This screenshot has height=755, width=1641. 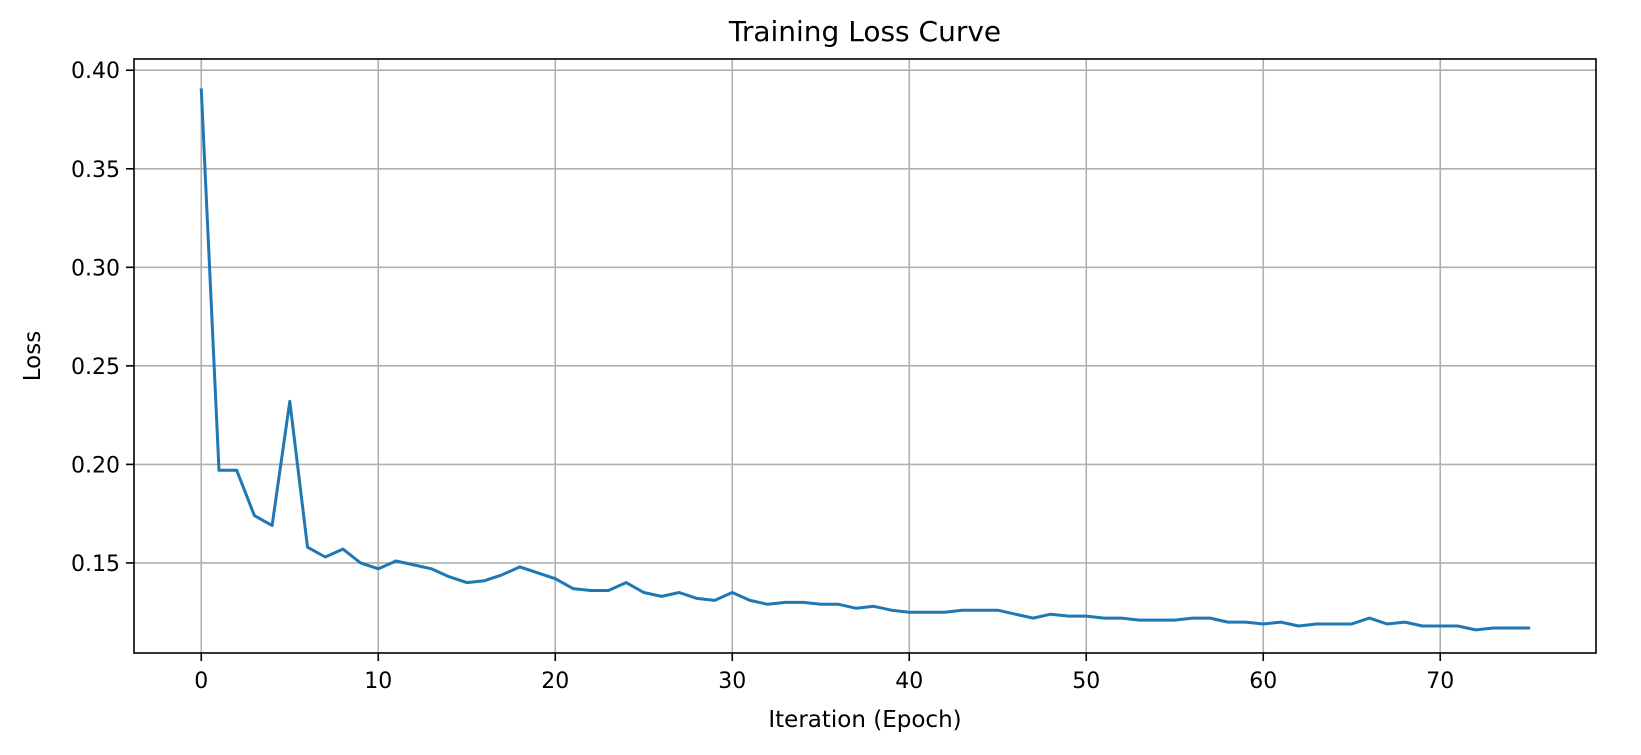 I want to click on y-tick-label: 0.25, so click(x=95, y=367).